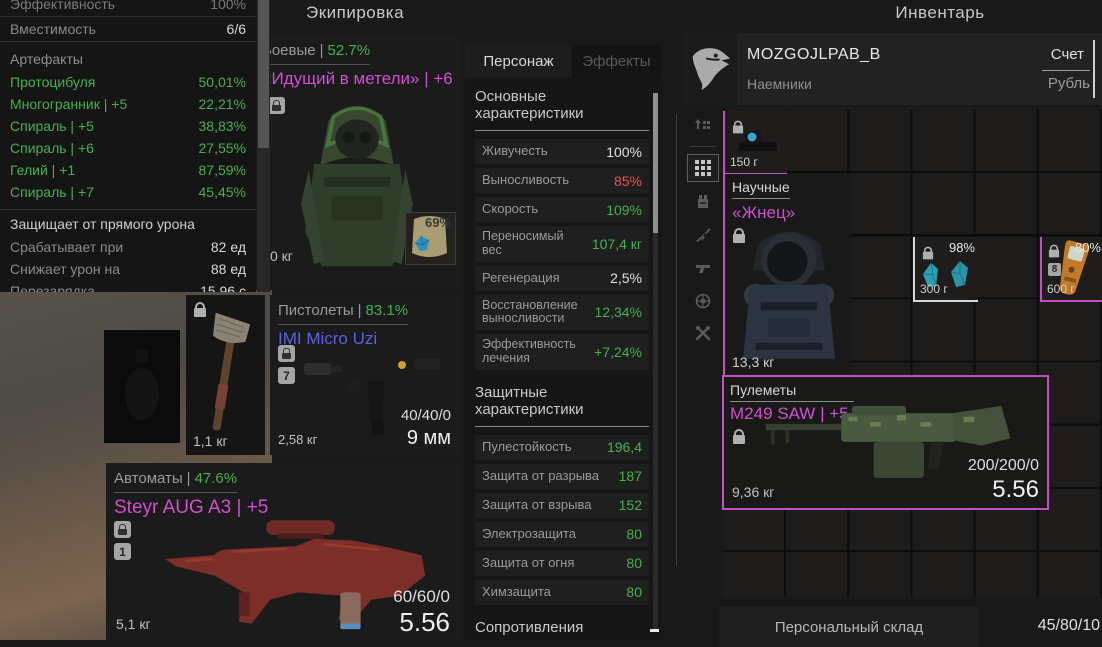 The image size is (1102, 647). I want to click on pistol-weight: 2,58 кг, so click(298, 439).